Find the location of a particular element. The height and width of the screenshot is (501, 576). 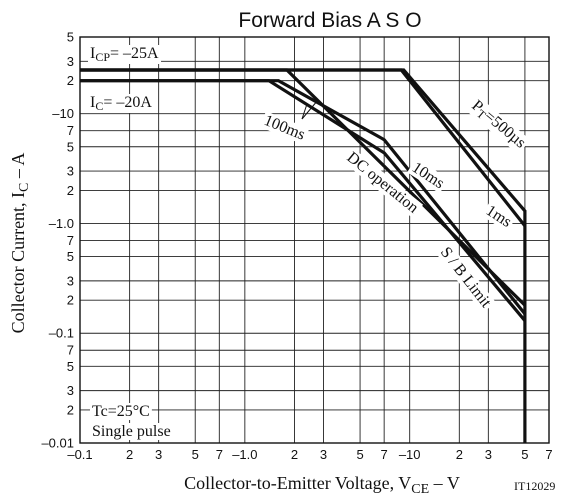

ms100-label: 100ms is located at coordinates (284, 128).